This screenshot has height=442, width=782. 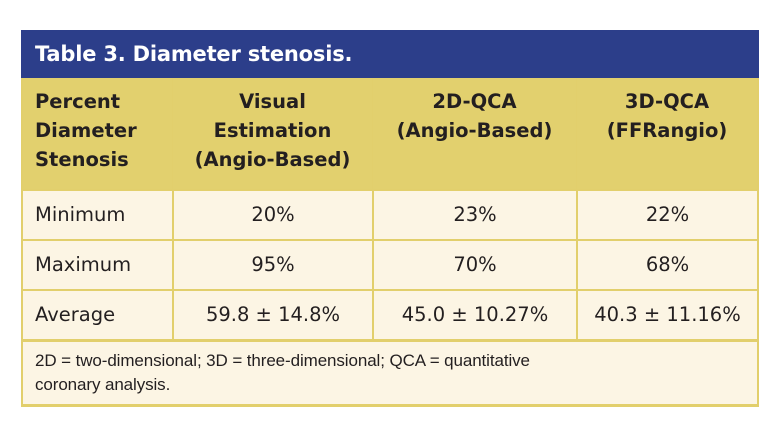 I want to click on table-row-maximum: Maximum 95% 70% 68%, so click(x=390, y=264).